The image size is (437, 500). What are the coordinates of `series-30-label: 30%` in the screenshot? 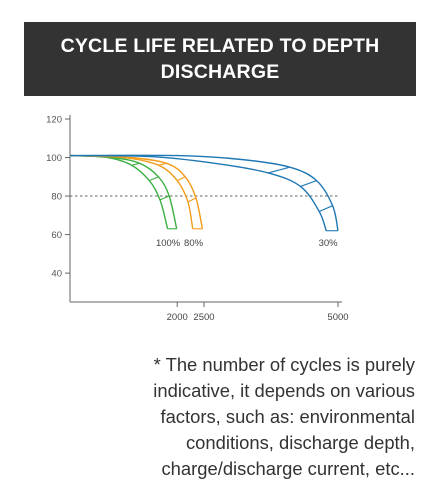 It's located at (329, 243).